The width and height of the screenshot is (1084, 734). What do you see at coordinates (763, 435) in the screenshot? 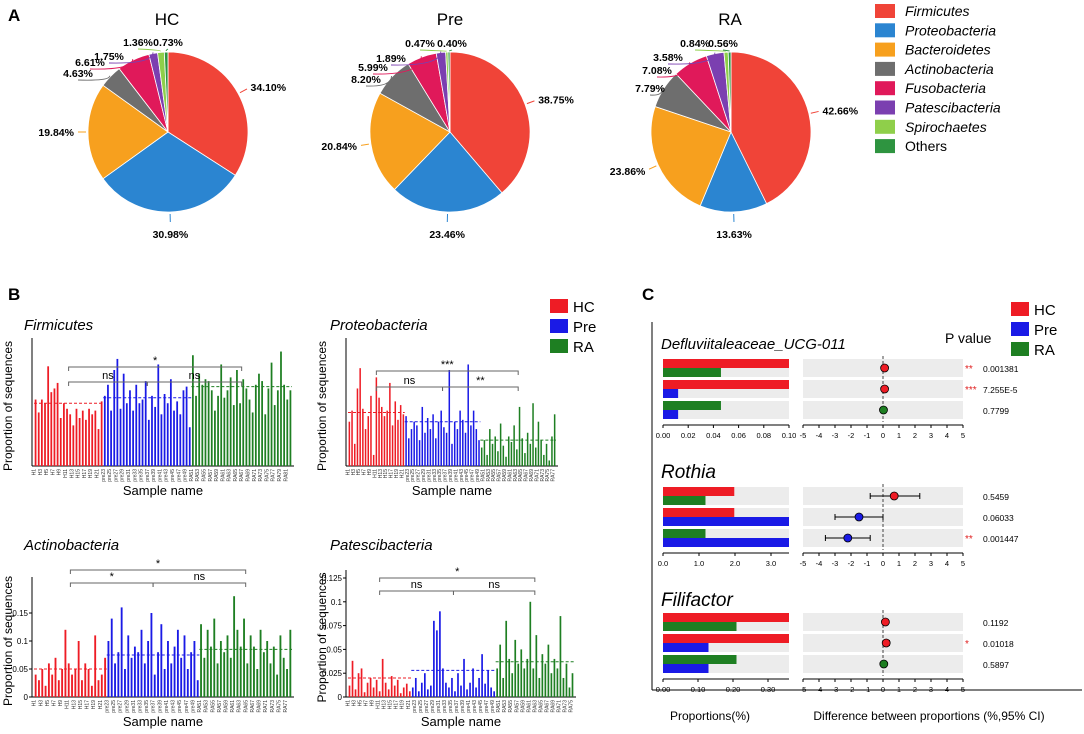
I see `prop-tick-label: 0.08` at bounding box center [763, 435].